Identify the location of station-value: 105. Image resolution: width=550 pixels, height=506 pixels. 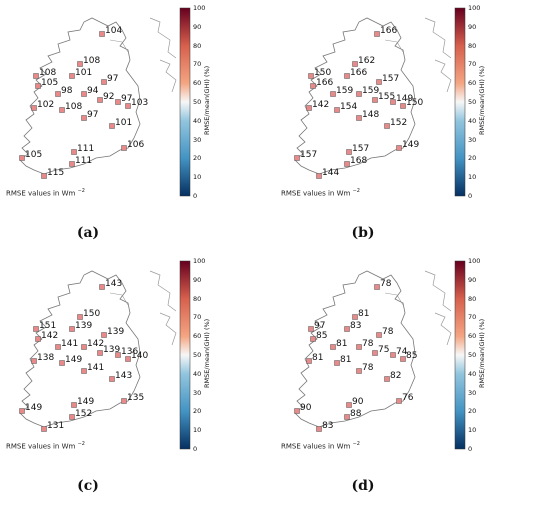
(33, 155).